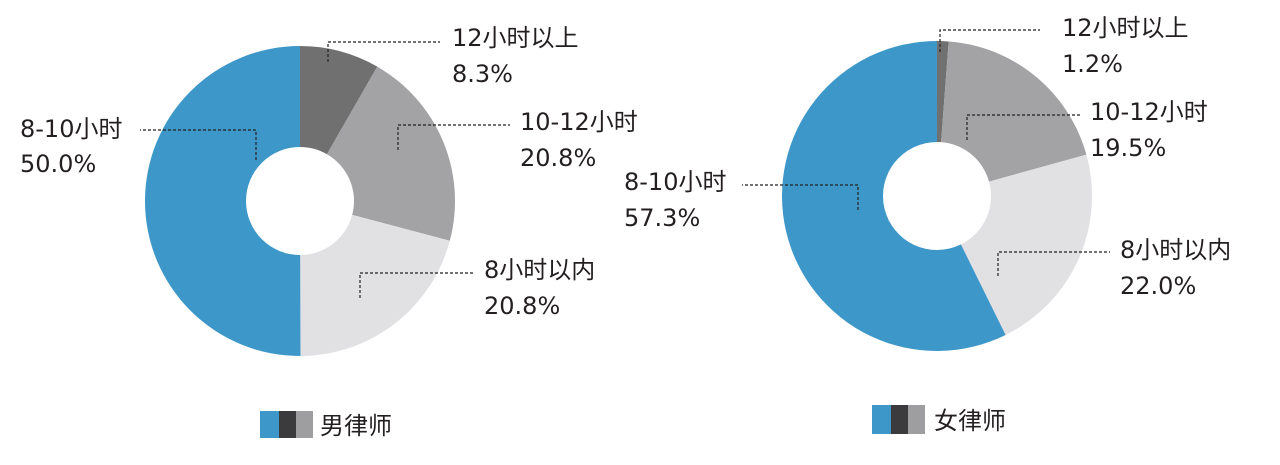 The image size is (1280, 465). Describe the element at coordinates (383, 51) in the screenshot. I see `leader-male-12plus` at that location.